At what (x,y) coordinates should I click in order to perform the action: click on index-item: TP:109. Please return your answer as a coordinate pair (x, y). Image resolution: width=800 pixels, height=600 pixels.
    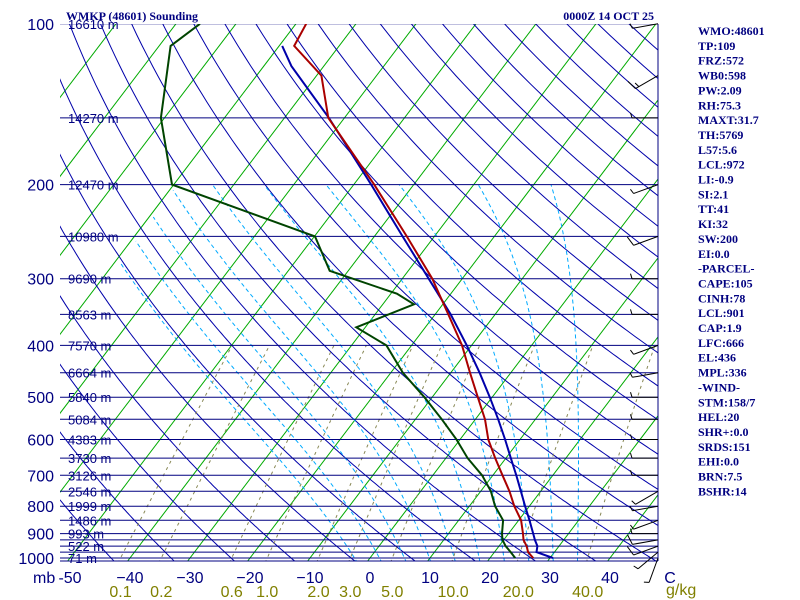
    Looking at the image, I should click on (716, 46).